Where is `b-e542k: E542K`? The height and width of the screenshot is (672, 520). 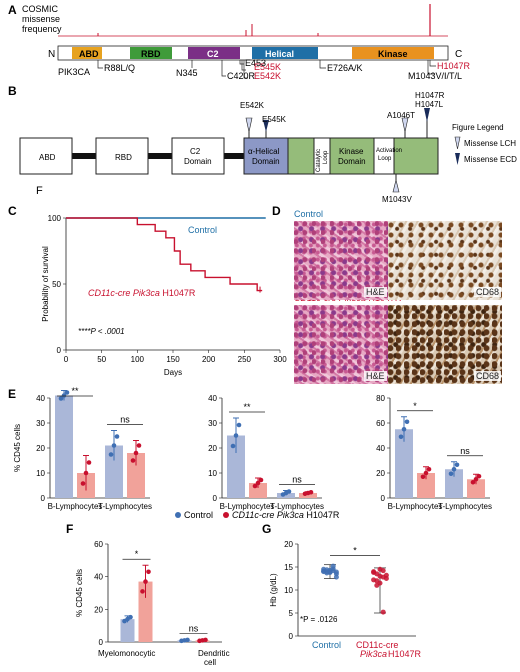
b-e542k: E542K is located at coordinates (252, 105).